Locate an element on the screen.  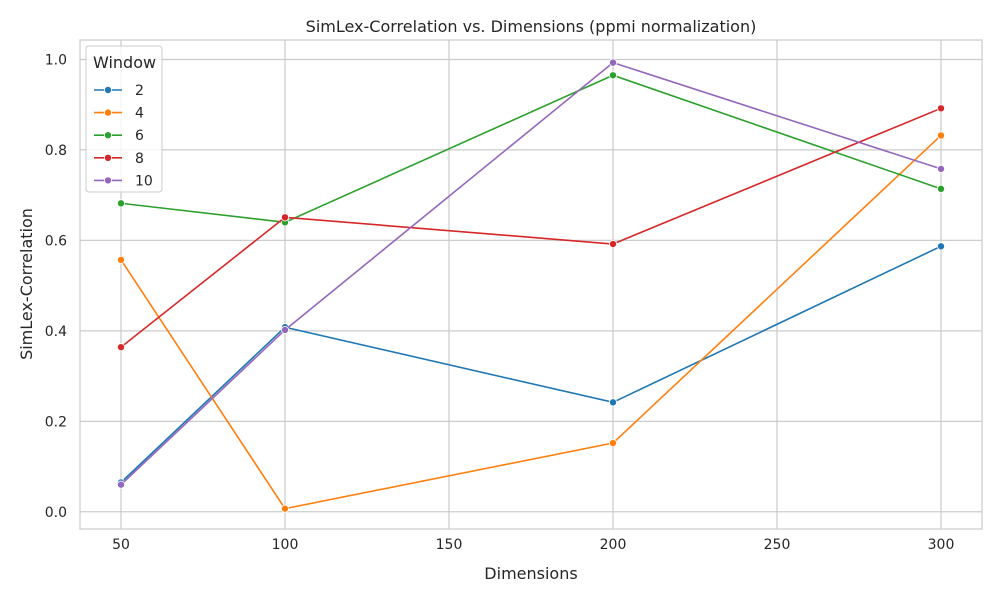
legend-item-6: 6 is located at coordinates (119, 136).